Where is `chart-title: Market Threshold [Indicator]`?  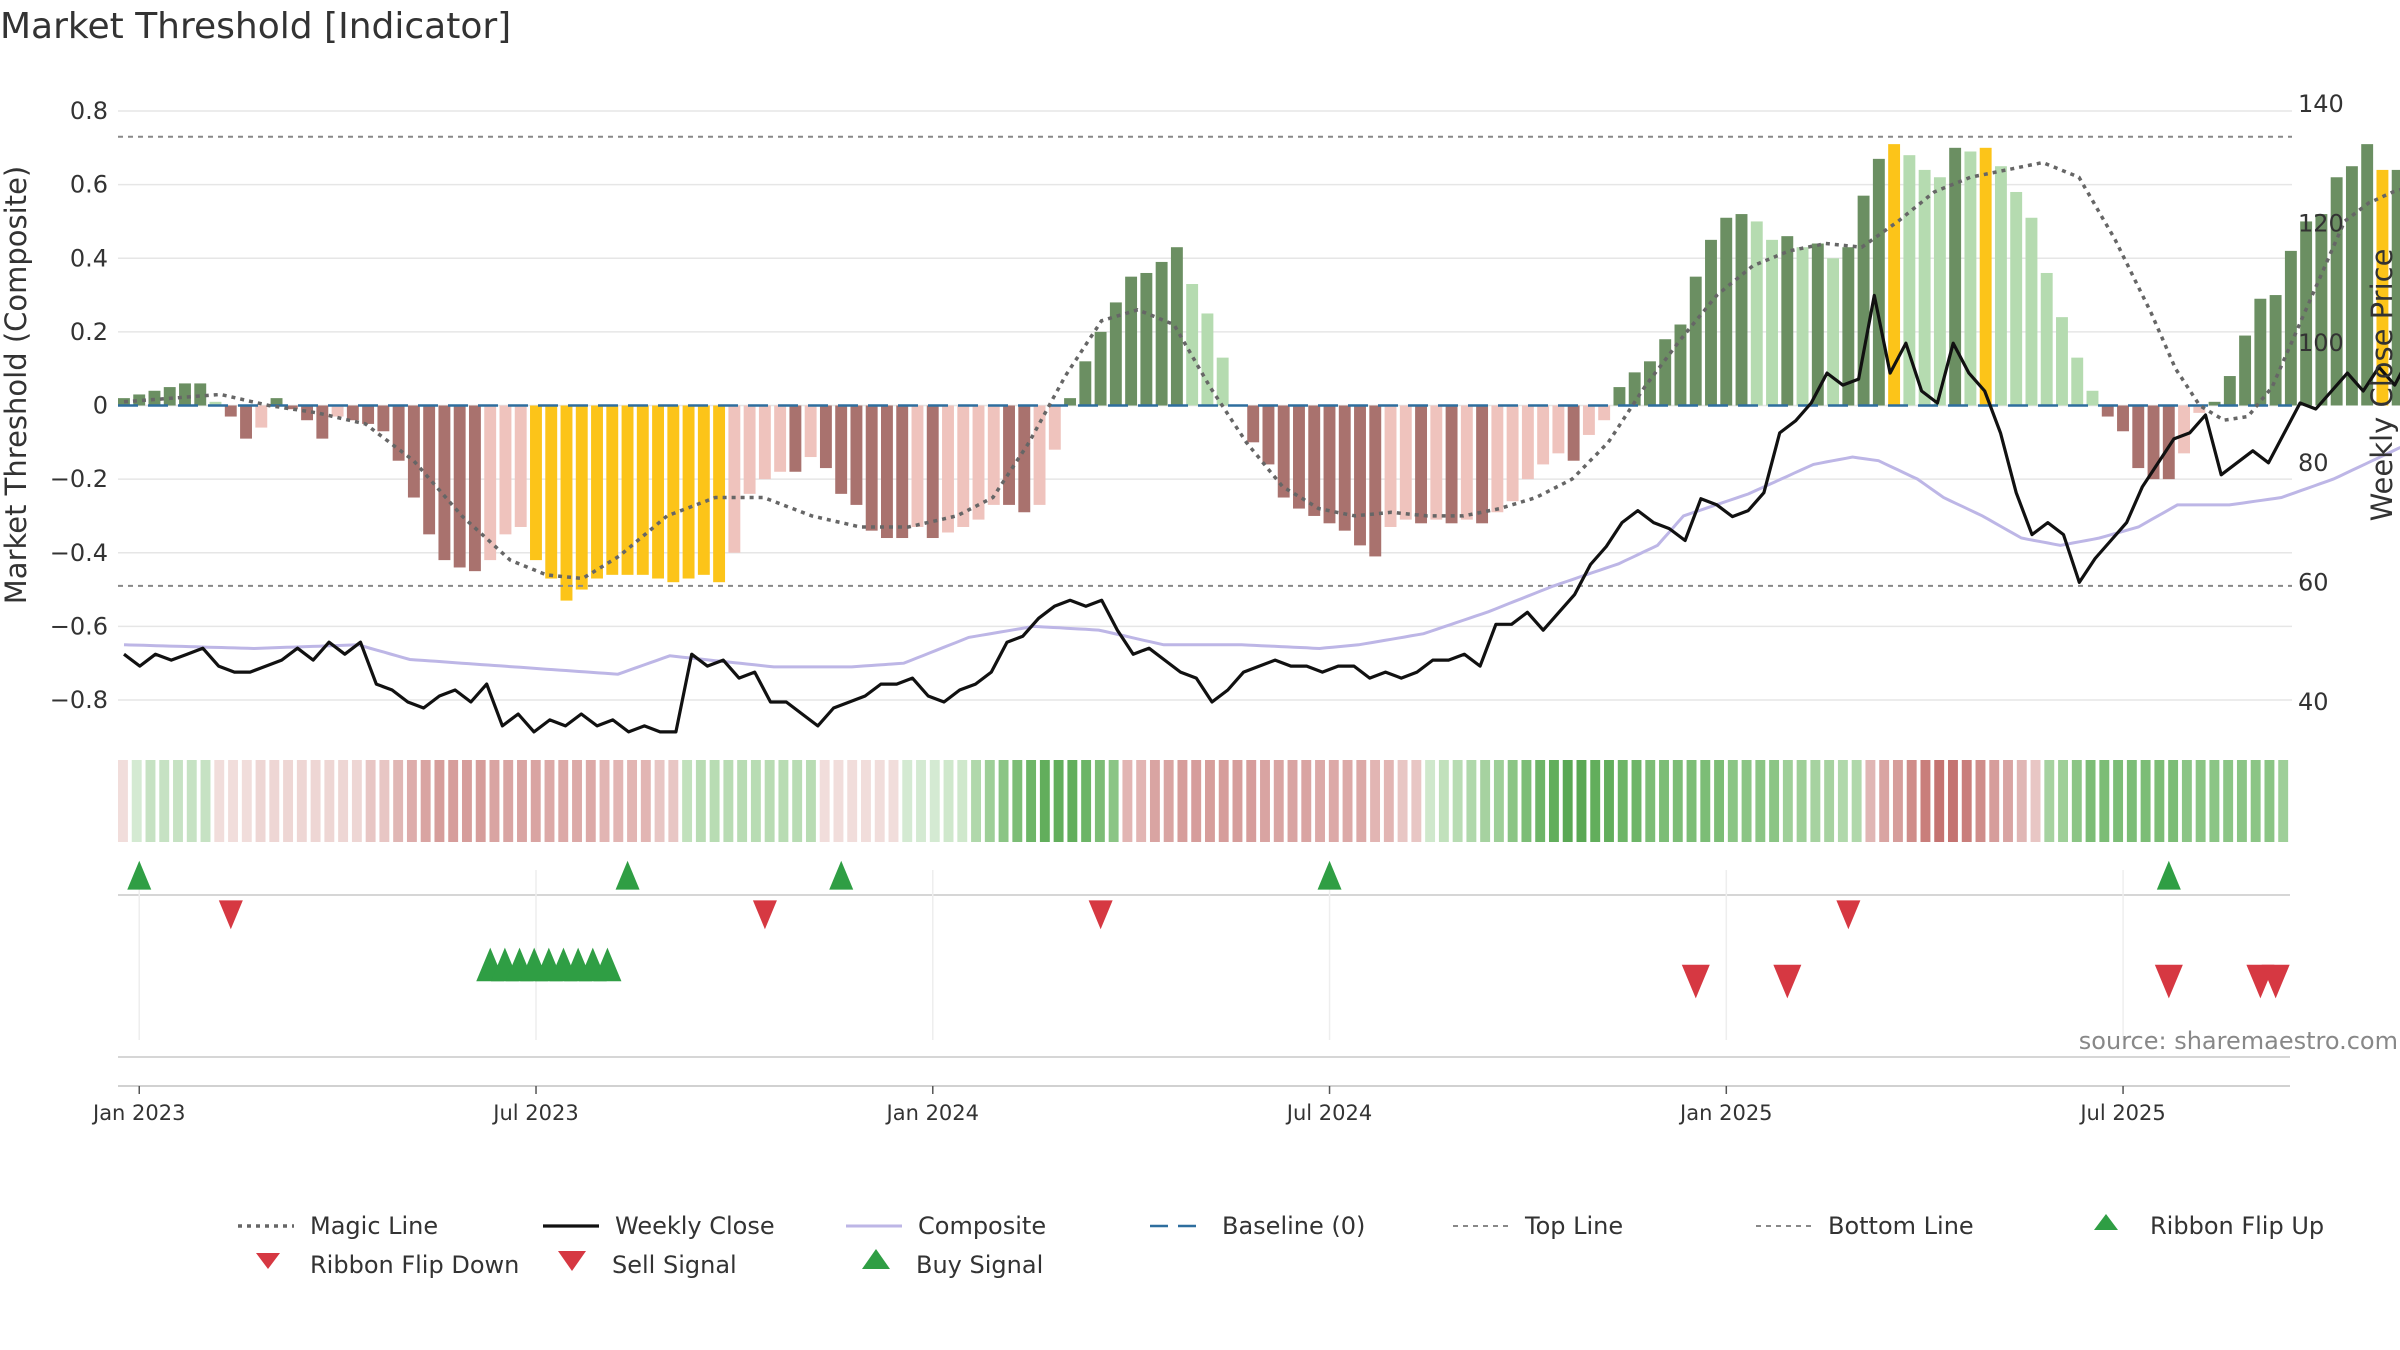
chart-title: Market Threshold [Indicator] is located at coordinates (255, 26).